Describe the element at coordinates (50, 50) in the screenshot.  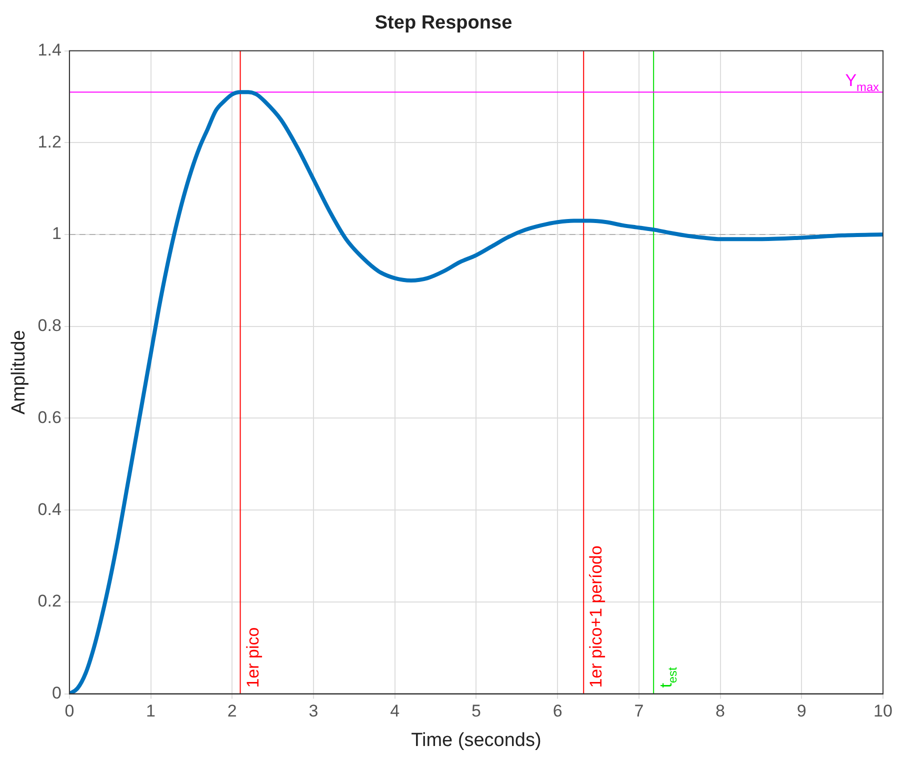
I see `y-tick-label: 1.4` at that location.